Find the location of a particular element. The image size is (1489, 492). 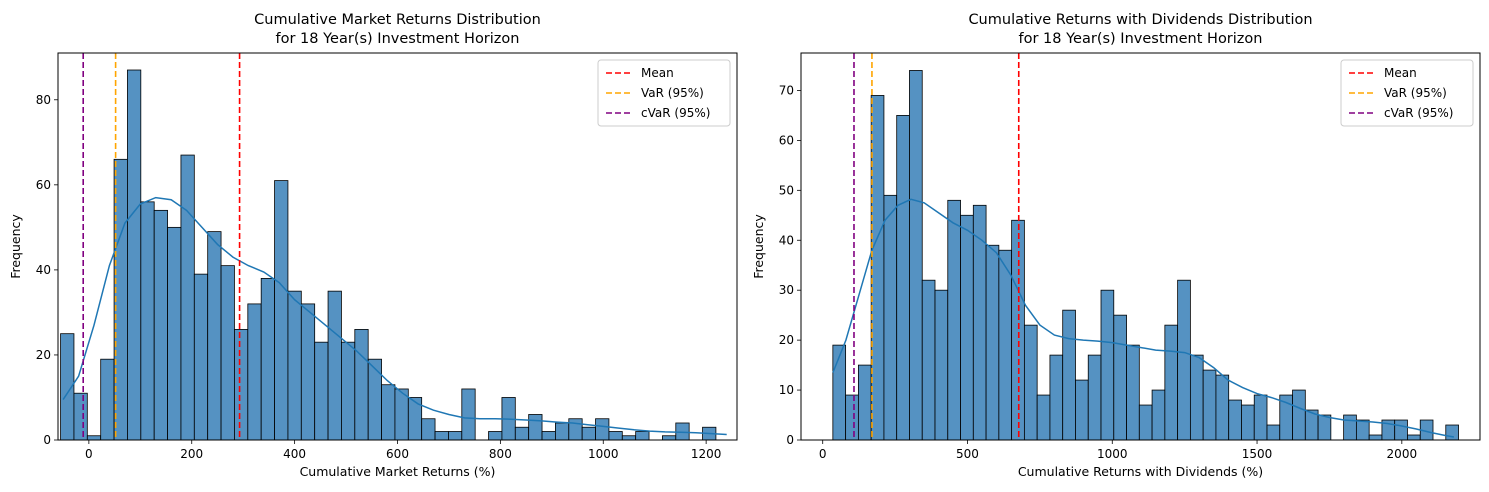

x-axis-label: Cumulative Returns with Dividends (%) is located at coordinates (1140, 471).